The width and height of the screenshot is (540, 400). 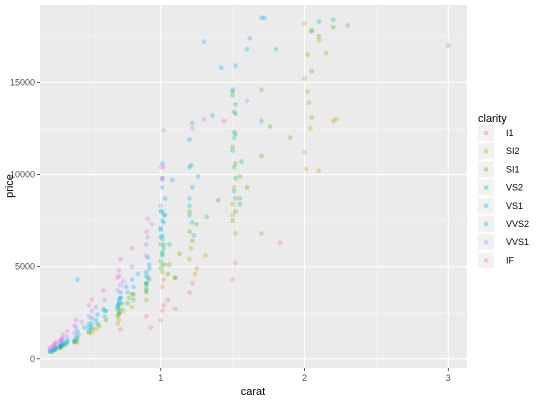 What do you see at coordinates (160, 378) in the screenshot?
I see `x-tick-label: 1` at bounding box center [160, 378].